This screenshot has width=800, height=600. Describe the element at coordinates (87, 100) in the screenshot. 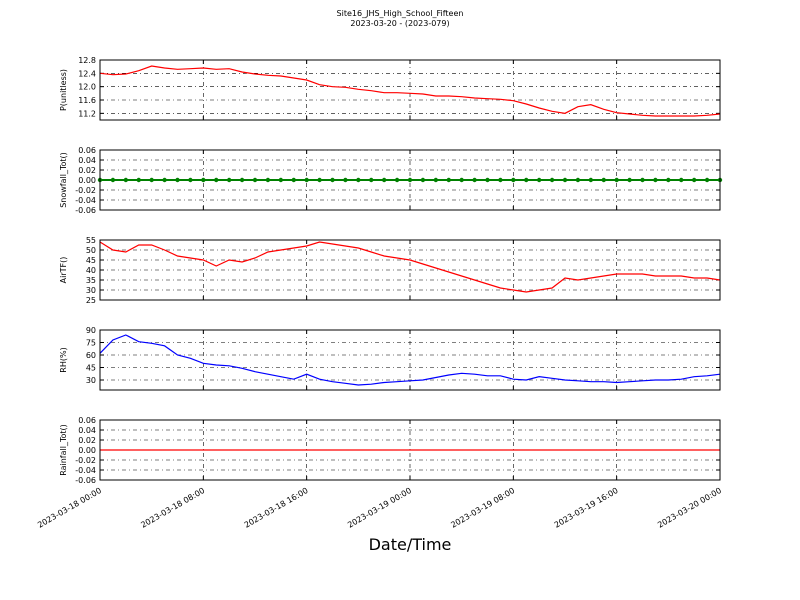

I see `y-tick-label: 11.6` at that location.